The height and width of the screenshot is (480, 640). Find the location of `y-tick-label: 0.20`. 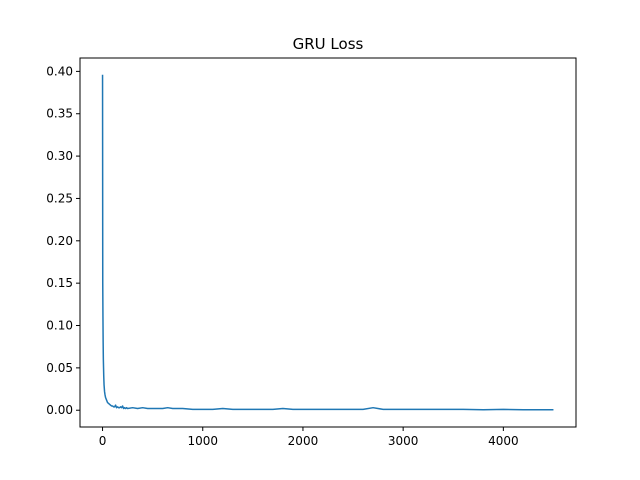

y-tick-label: 0.20 is located at coordinates (59, 241).